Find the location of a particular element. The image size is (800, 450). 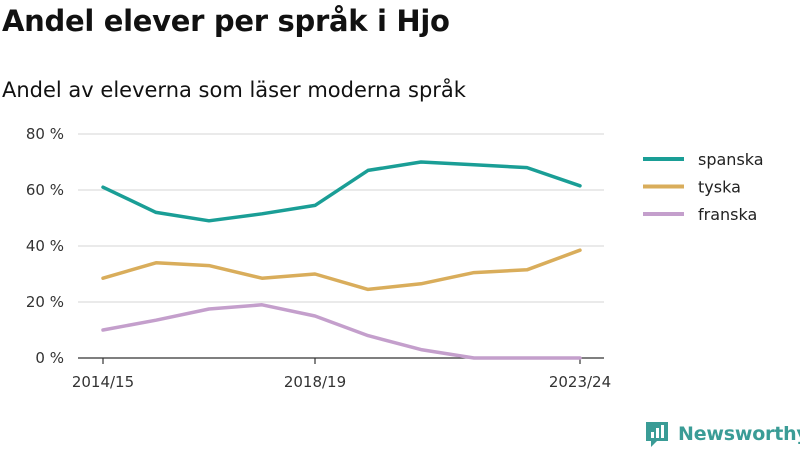

x-tick-label: 2014/15 is located at coordinates (103, 382).